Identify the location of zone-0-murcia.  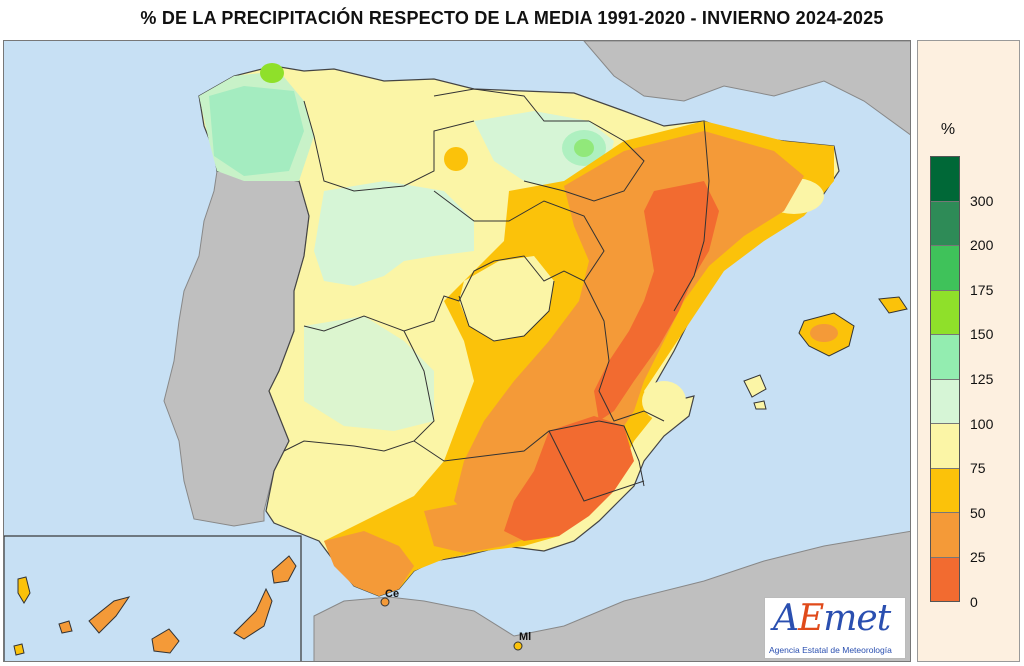
(569, 478).